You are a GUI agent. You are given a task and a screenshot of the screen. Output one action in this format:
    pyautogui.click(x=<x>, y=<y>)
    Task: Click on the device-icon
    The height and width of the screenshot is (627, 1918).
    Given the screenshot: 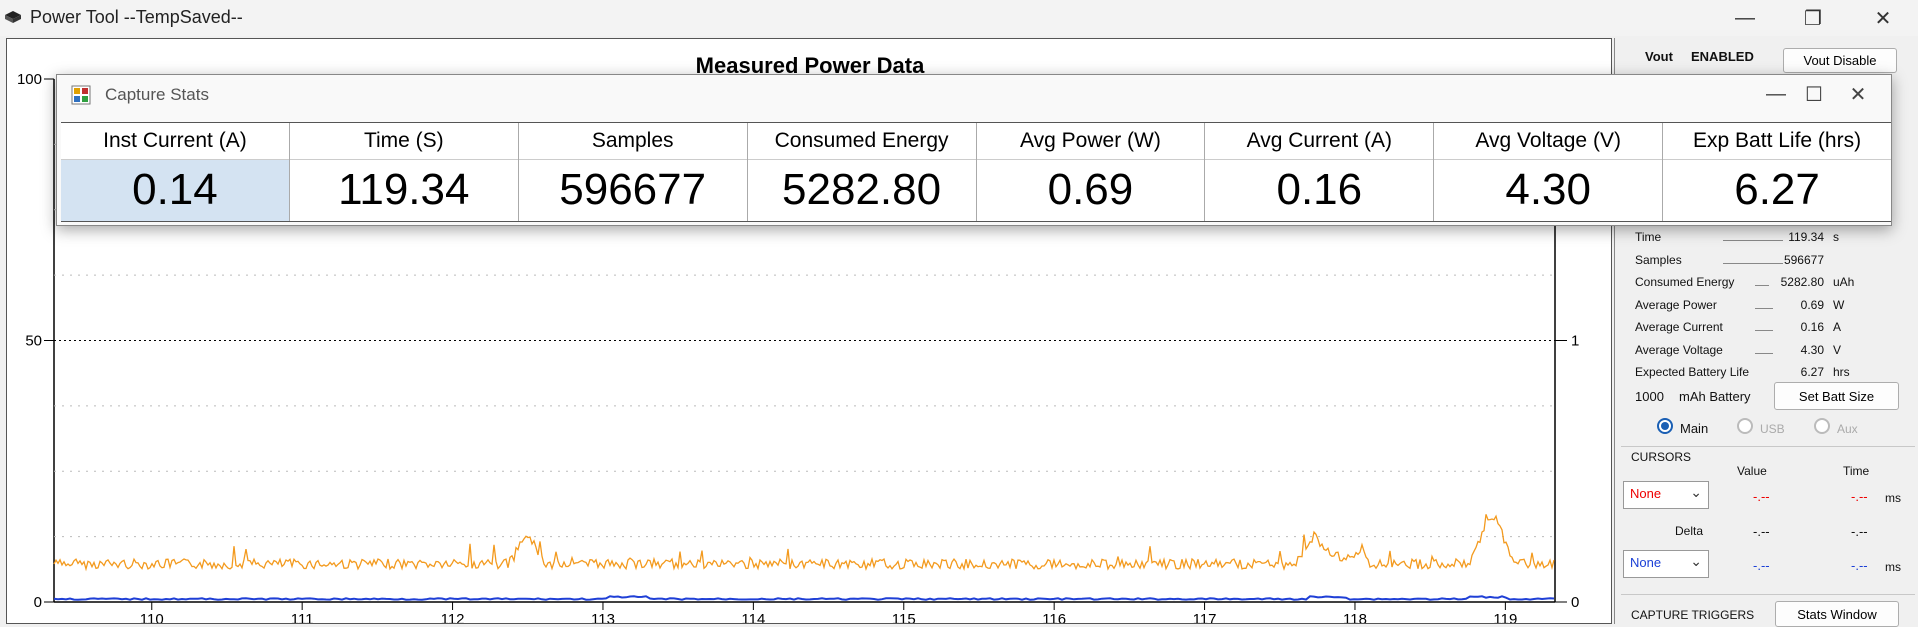 What is the action you would take?
    pyautogui.click(x=13, y=17)
    